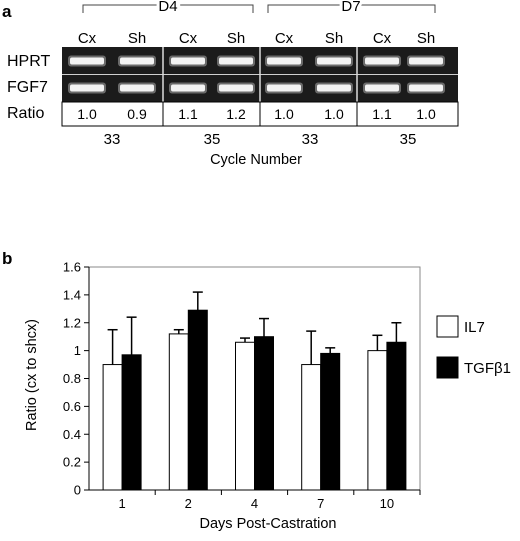  What do you see at coordinates (7, 258) in the screenshot?
I see `panel-b-letter: b` at bounding box center [7, 258].